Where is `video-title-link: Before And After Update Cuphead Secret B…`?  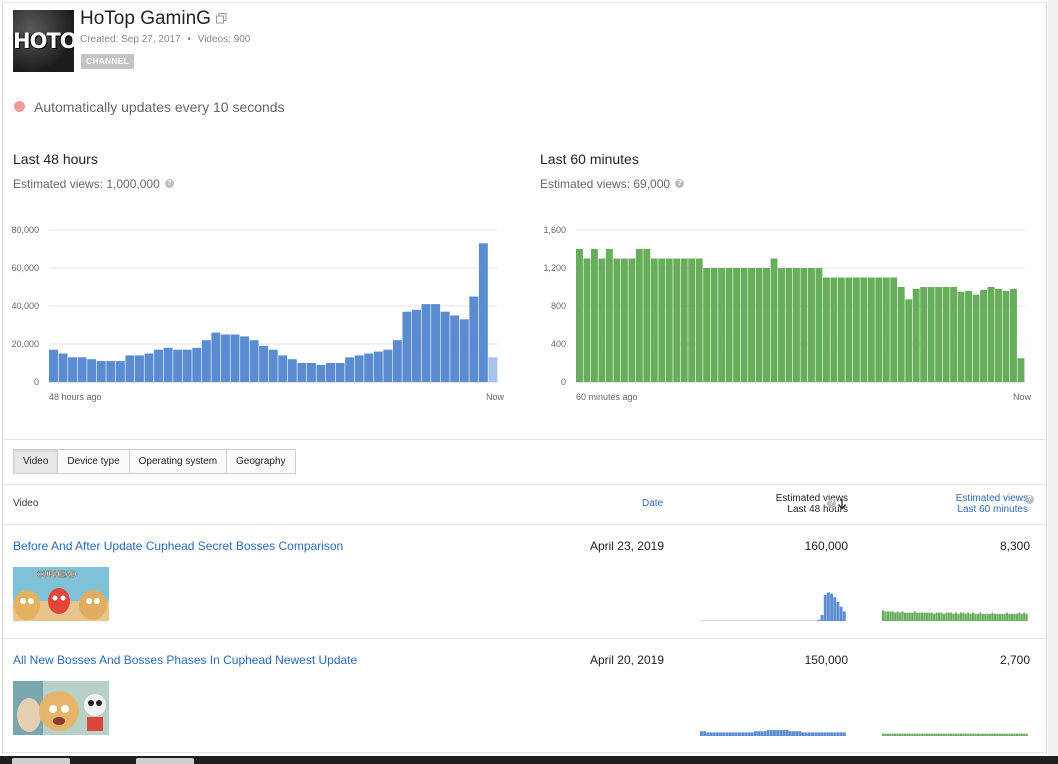
video-title-link: Before And After Update Cuphead Secret B… is located at coordinates (178, 546).